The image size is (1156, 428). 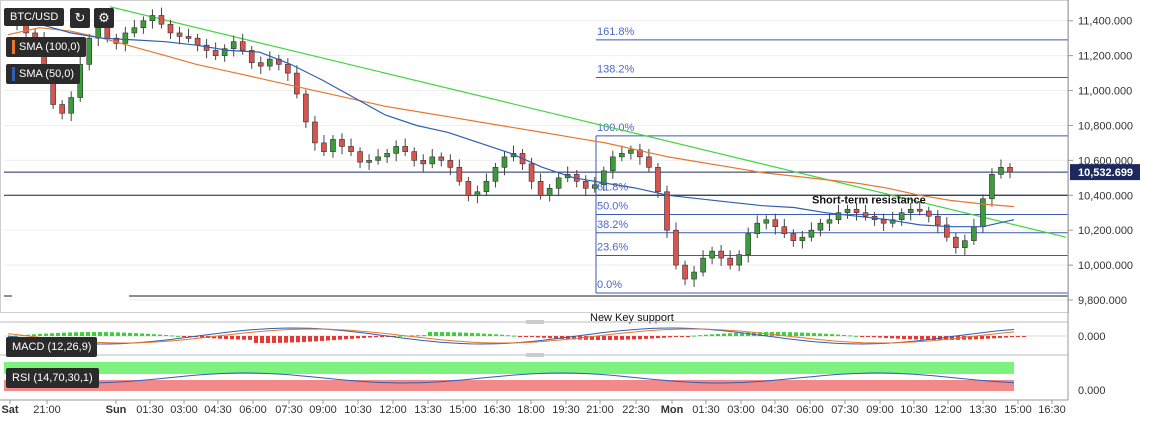 What do you see at coordinates (13, 74) in the screenshot?
I see `sma50-swatch` at bounding box center [13, 74].